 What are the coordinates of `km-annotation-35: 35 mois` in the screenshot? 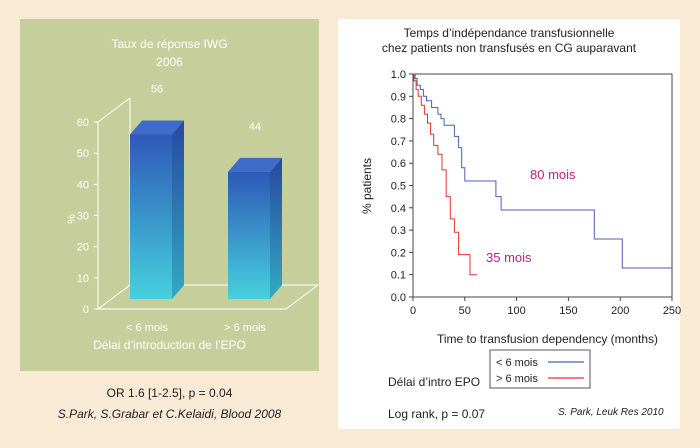 It's located at (509, 257).